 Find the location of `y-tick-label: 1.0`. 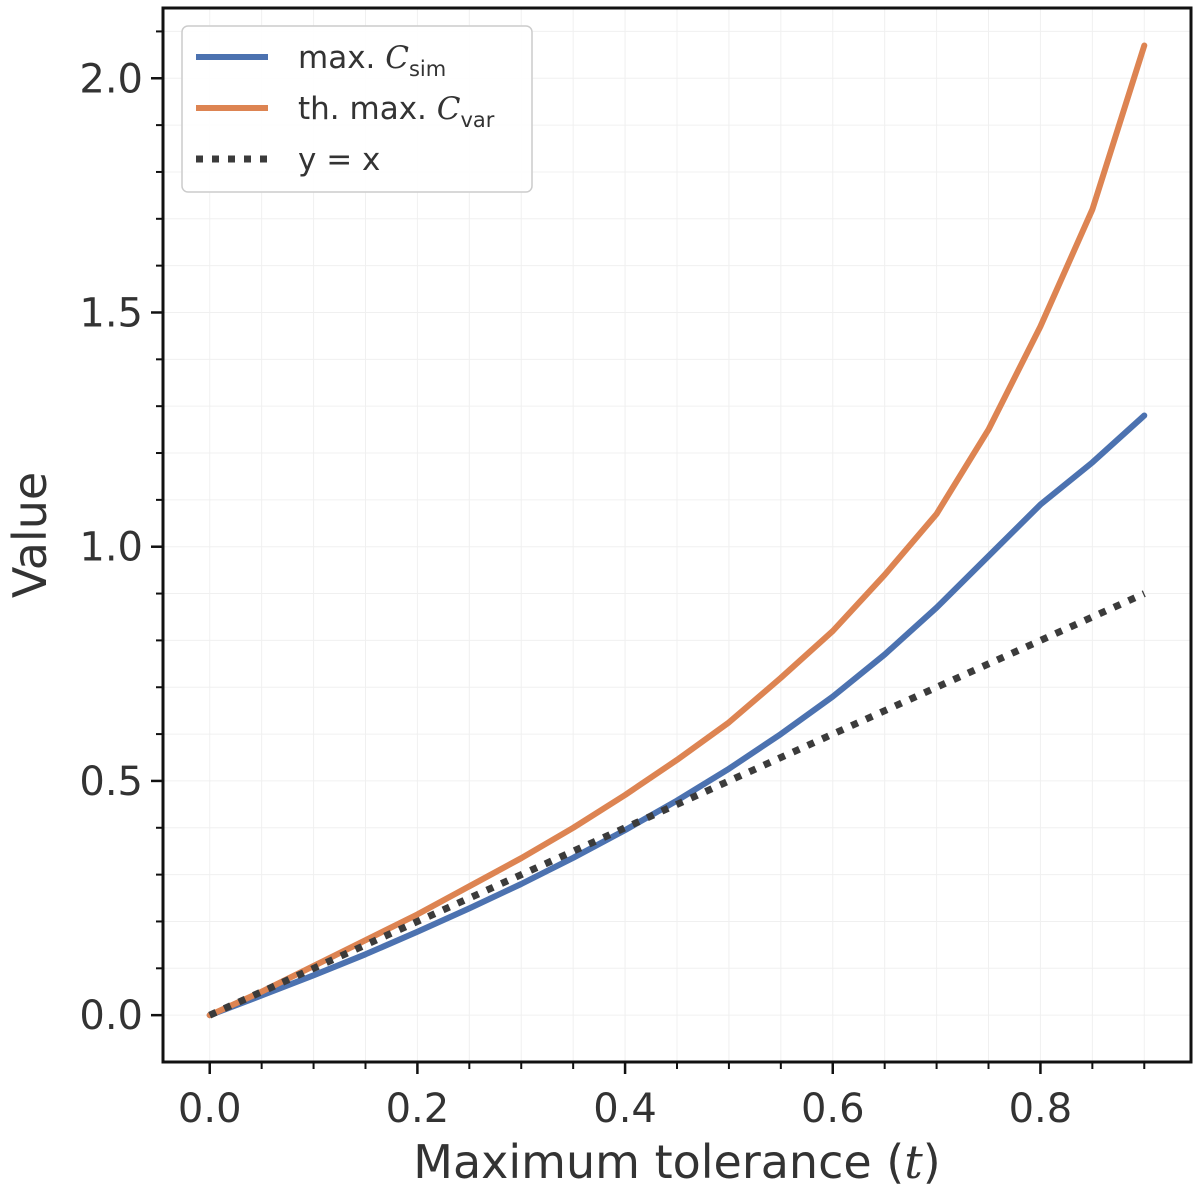

y-tick-label: 1.0 is located at coordinates (111, 548).